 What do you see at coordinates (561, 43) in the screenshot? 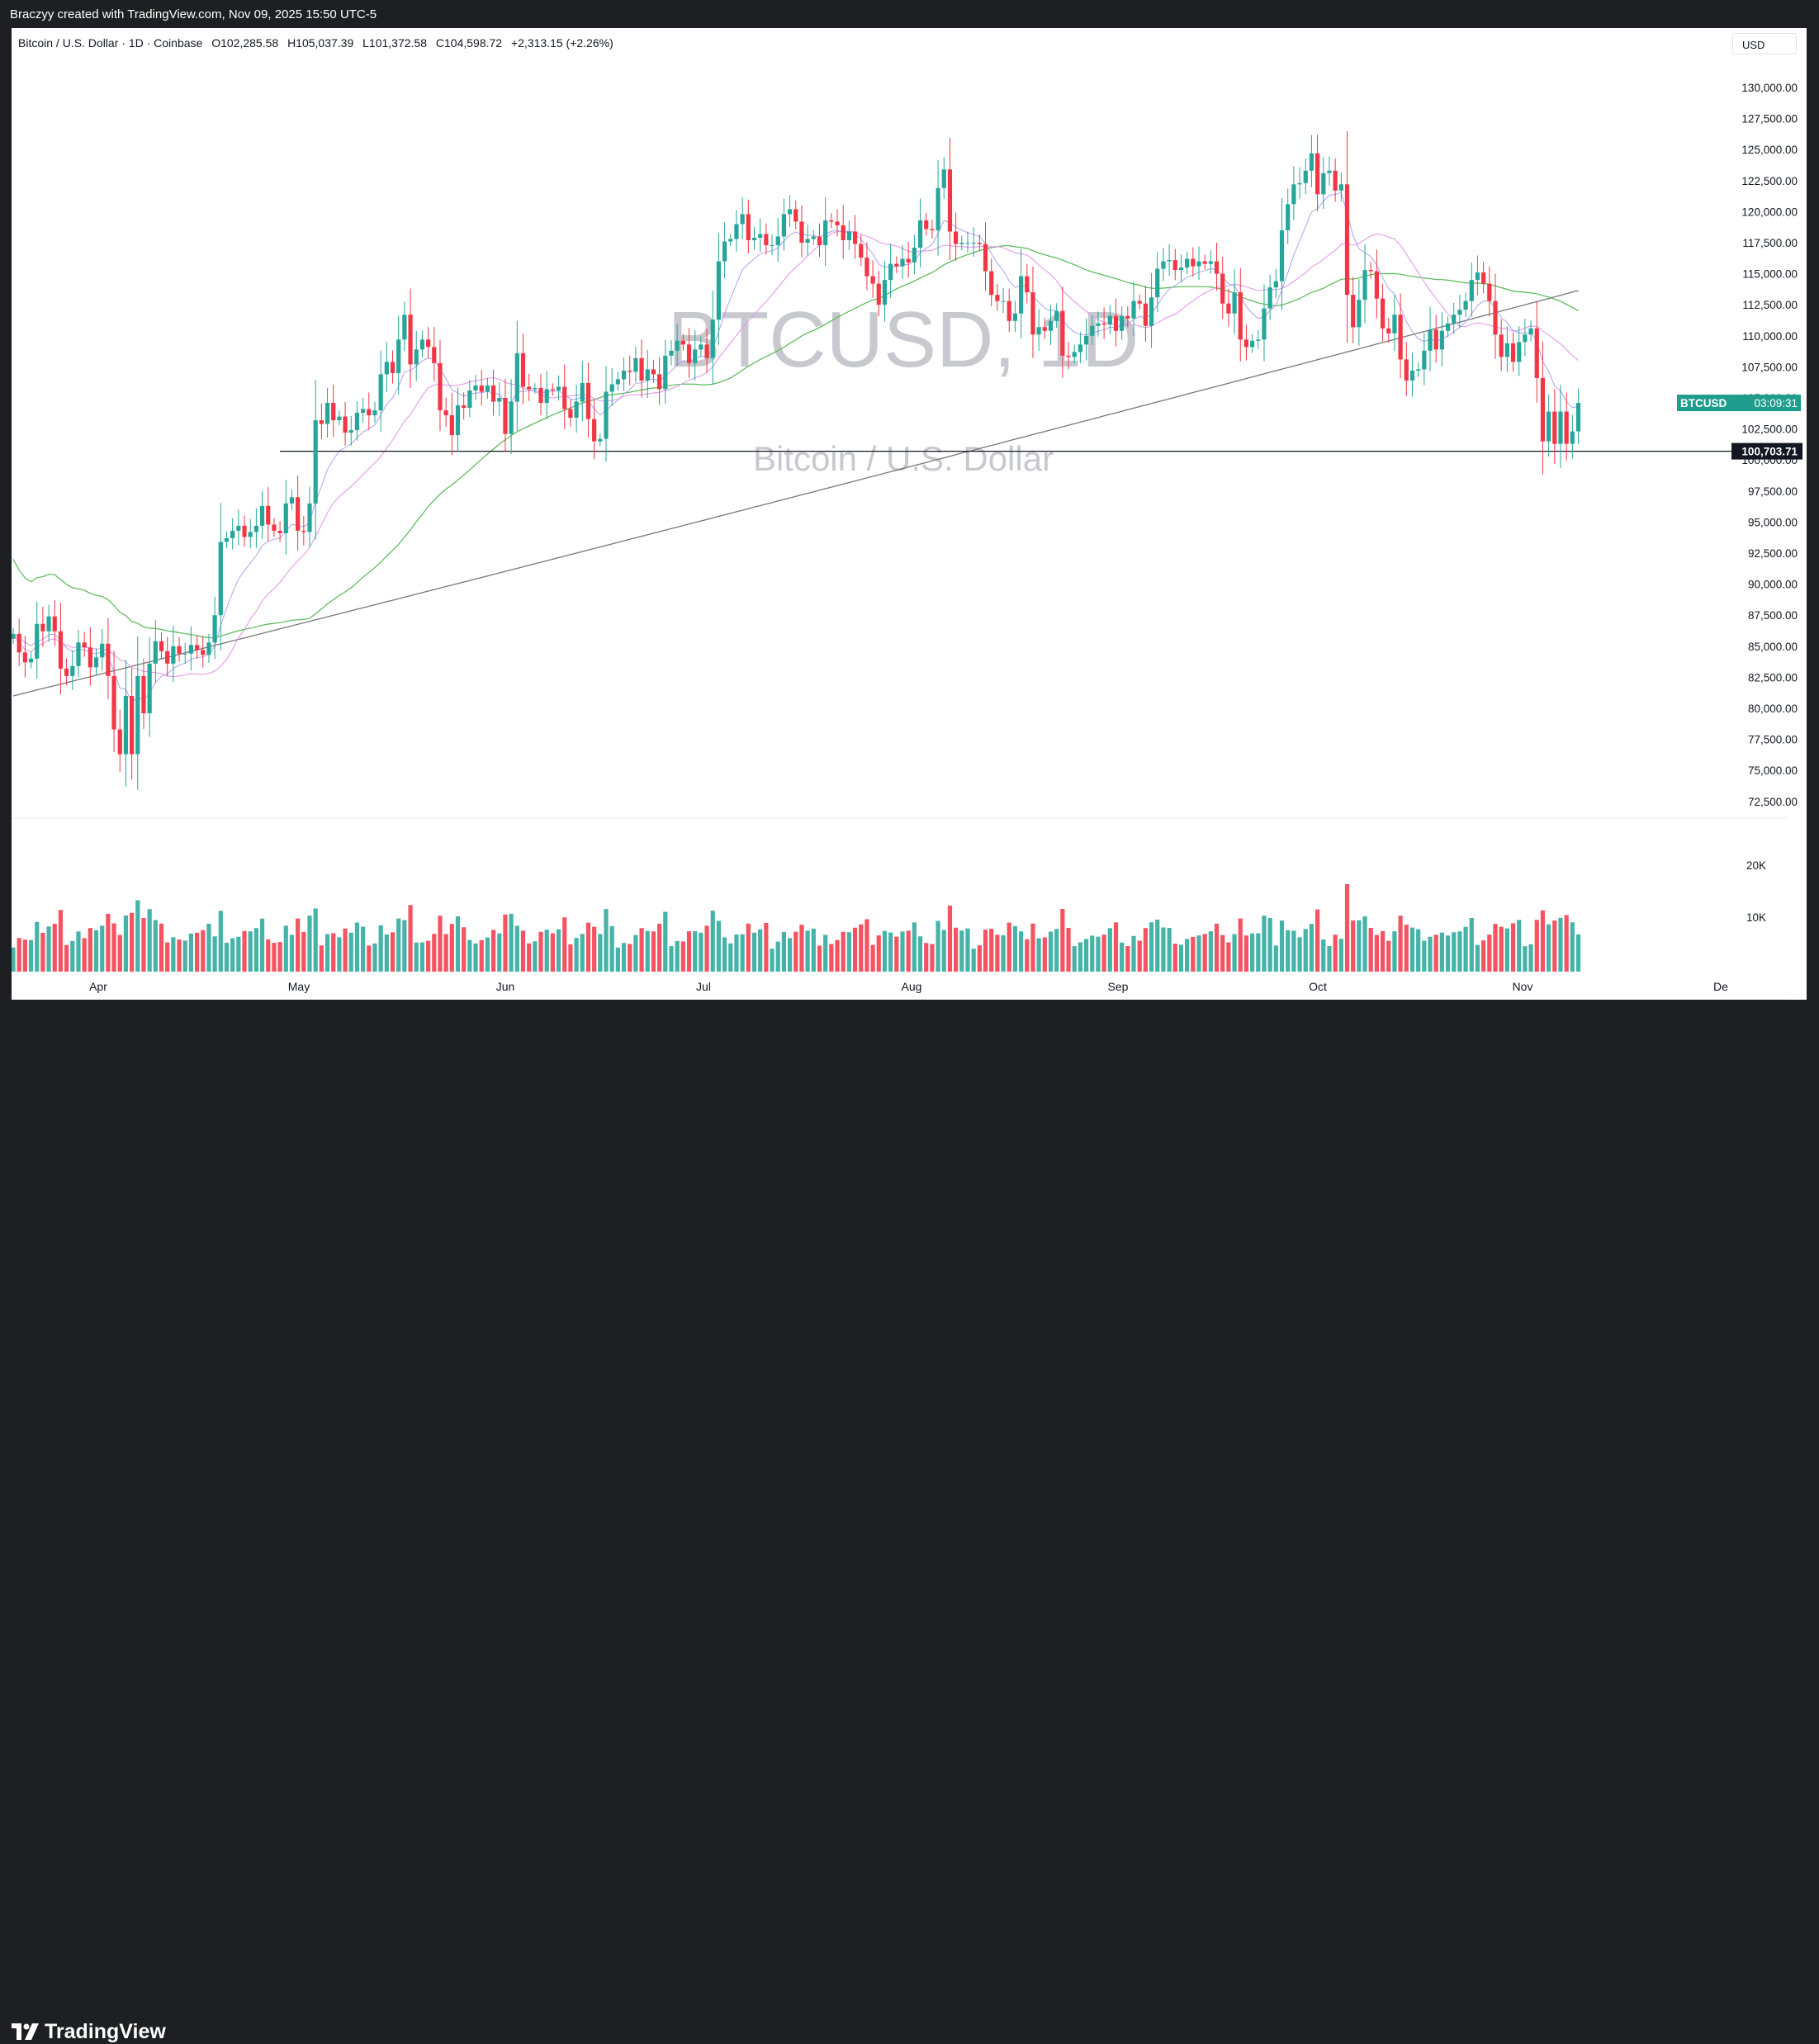
I see `ohlc-change: +2,313.15 (+2.26%)` at bounding box center [561, 43].